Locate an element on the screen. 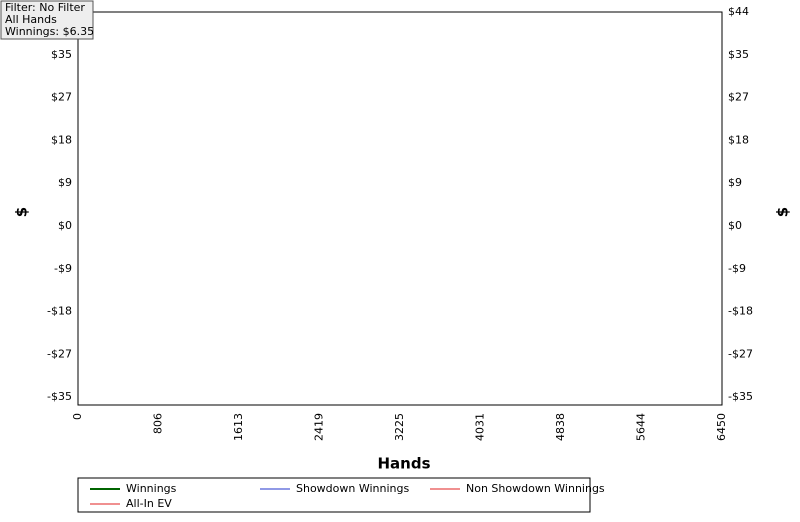 Image resolution: width=800 pixels, height=522 pixels. y-tick-label: -$27 is located at coordinates (59, 353).